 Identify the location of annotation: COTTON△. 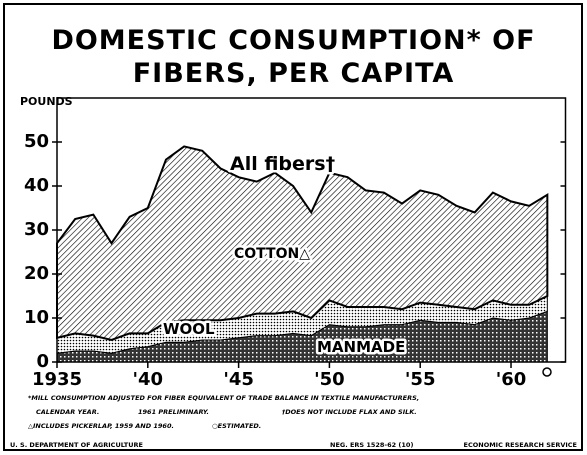
(272, 254).